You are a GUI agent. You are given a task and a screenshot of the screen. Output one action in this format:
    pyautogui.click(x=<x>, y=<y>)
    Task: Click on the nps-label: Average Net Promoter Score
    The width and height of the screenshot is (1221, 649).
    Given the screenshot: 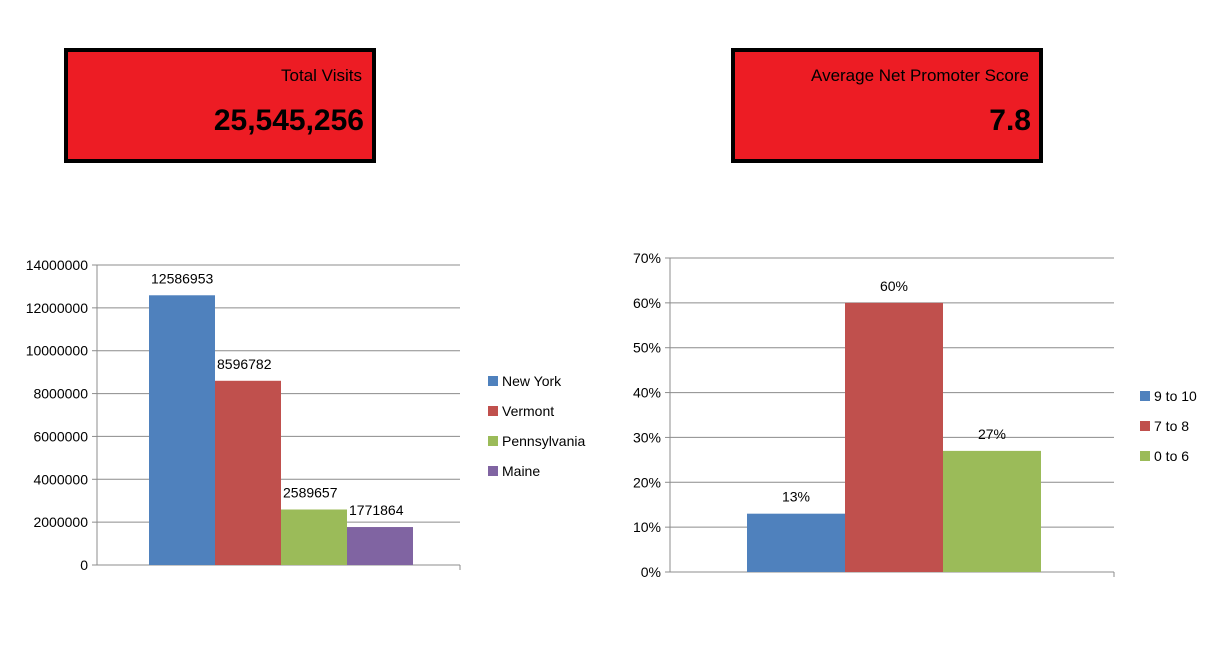 What is the action you would take?
    pyautogui.click(x=920, y=75)
    